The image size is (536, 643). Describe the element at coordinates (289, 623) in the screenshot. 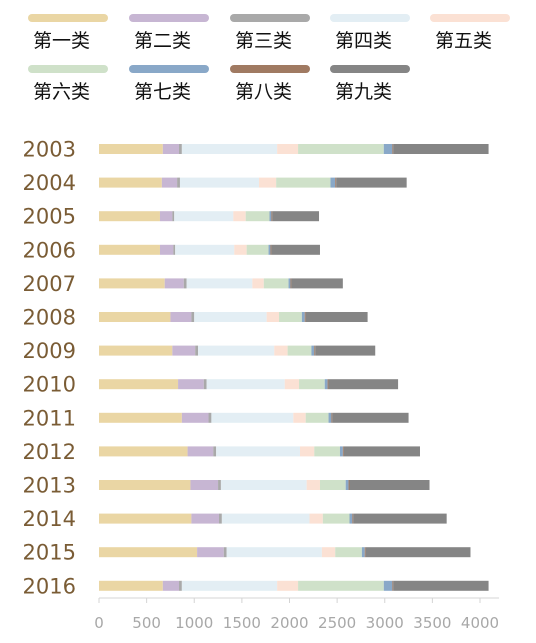

I see `x-tick-label: 2000` at that location.